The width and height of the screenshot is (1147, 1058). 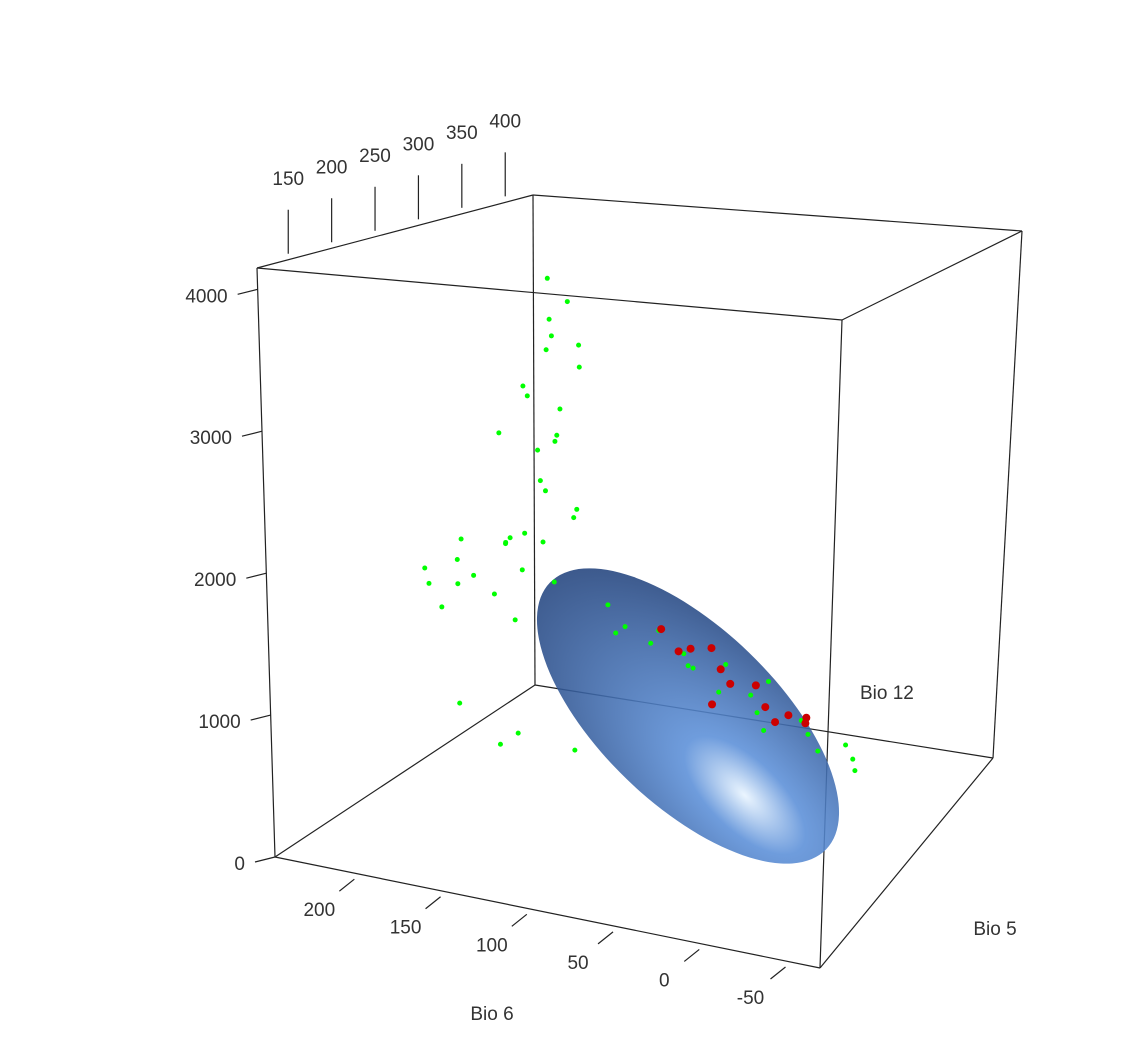 What do you see at coordinates (219, 722) in the screenshot?
I see `z-tick-label: 1000` at bounding box center [219, 722].